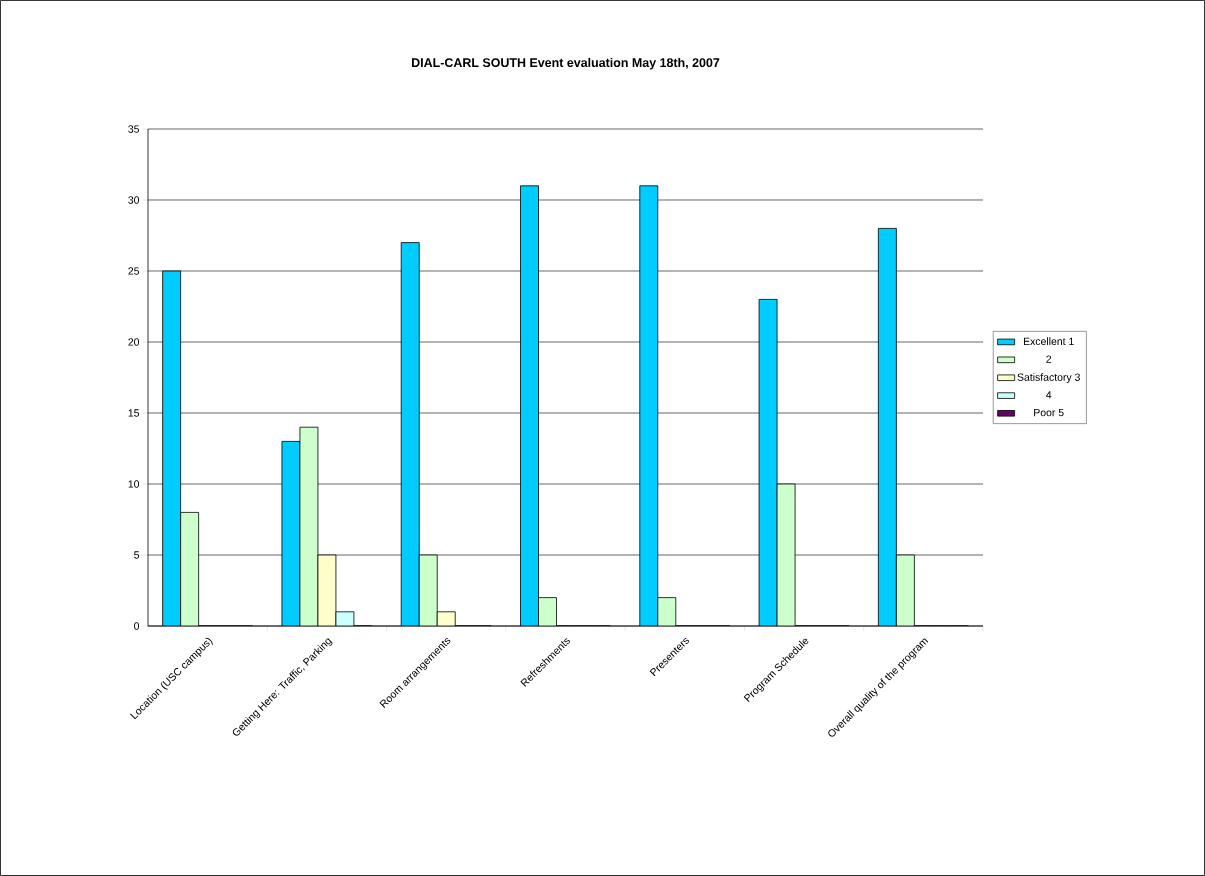  Describe the element at coordinates (134, 200) in the screenshot. I see `y-tick-label: 30` at that location.